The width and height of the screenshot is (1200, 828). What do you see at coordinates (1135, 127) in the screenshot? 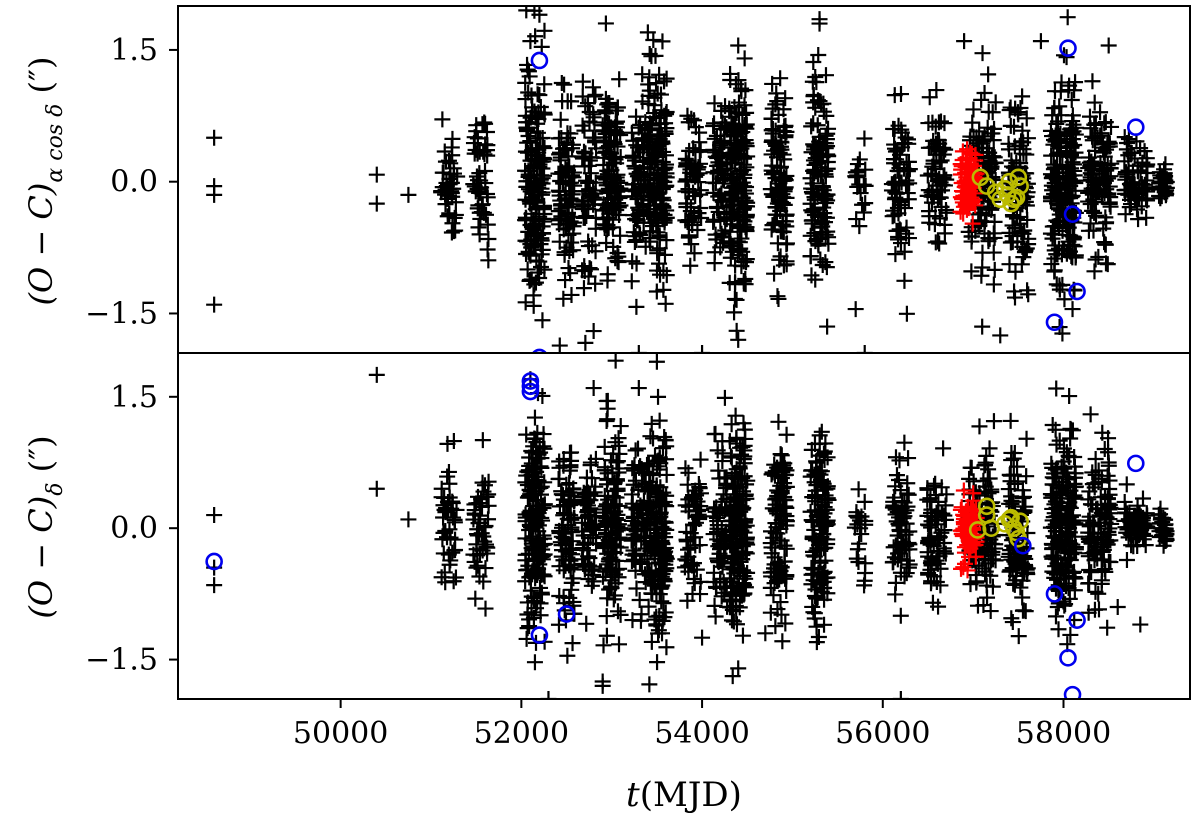
I see `top-series-3-point` at bounding box center [1135, 127].